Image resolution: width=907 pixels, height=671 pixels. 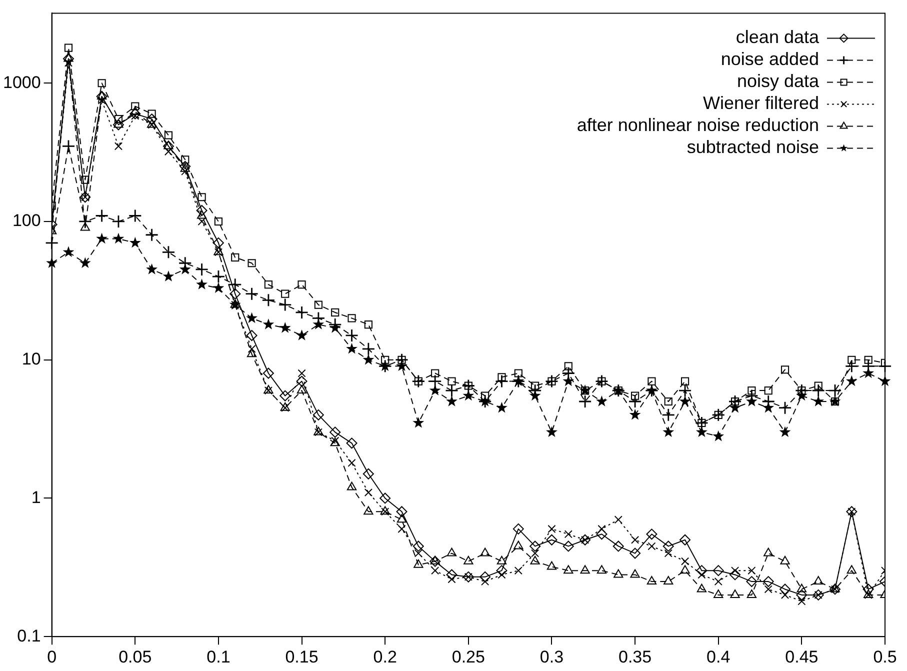 What do you see at coordinates (29, 636) in the screenshot?
I see `y-tick-label: 0.1` at bounding box center [29, 636].